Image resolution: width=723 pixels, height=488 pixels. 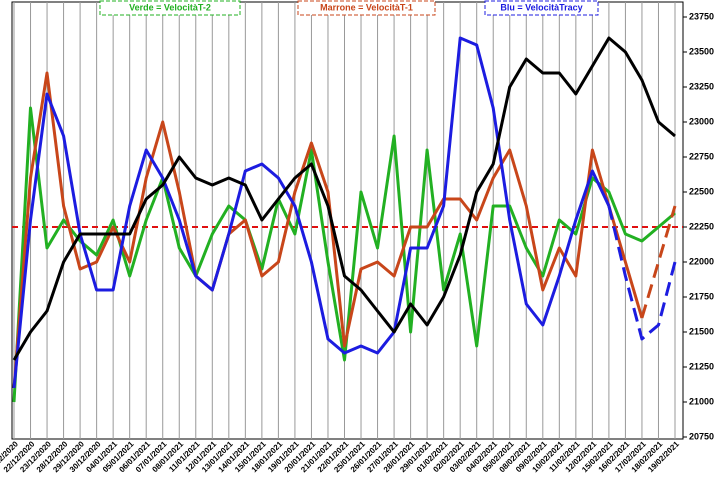 I want to click on y-tick-label: 21000, so click(x=701, y=401).